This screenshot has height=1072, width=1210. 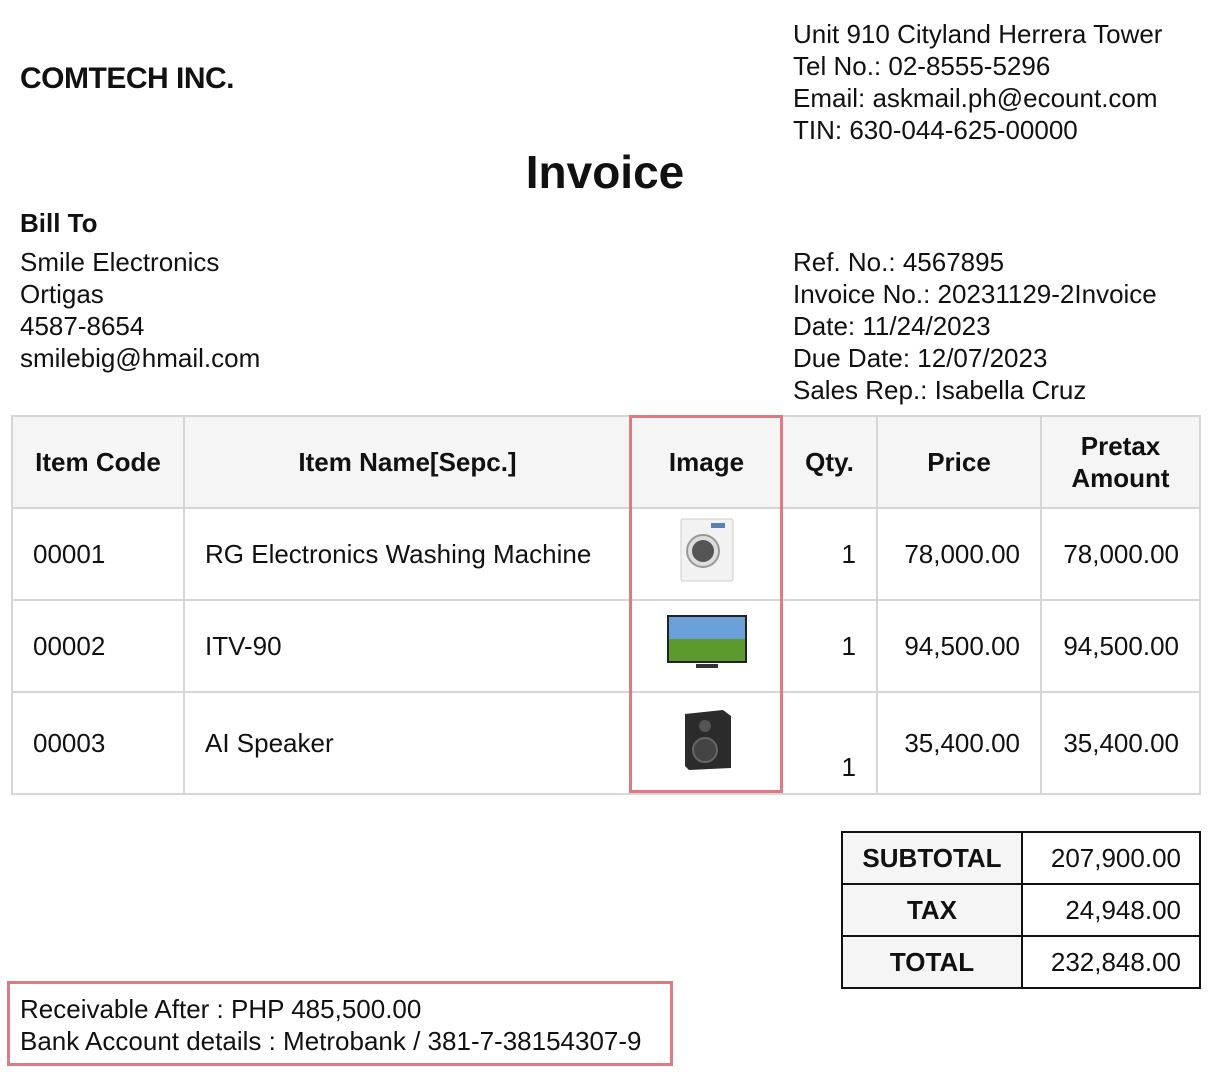 I want to click on item-code: 00002, so click(x=98, y=646).